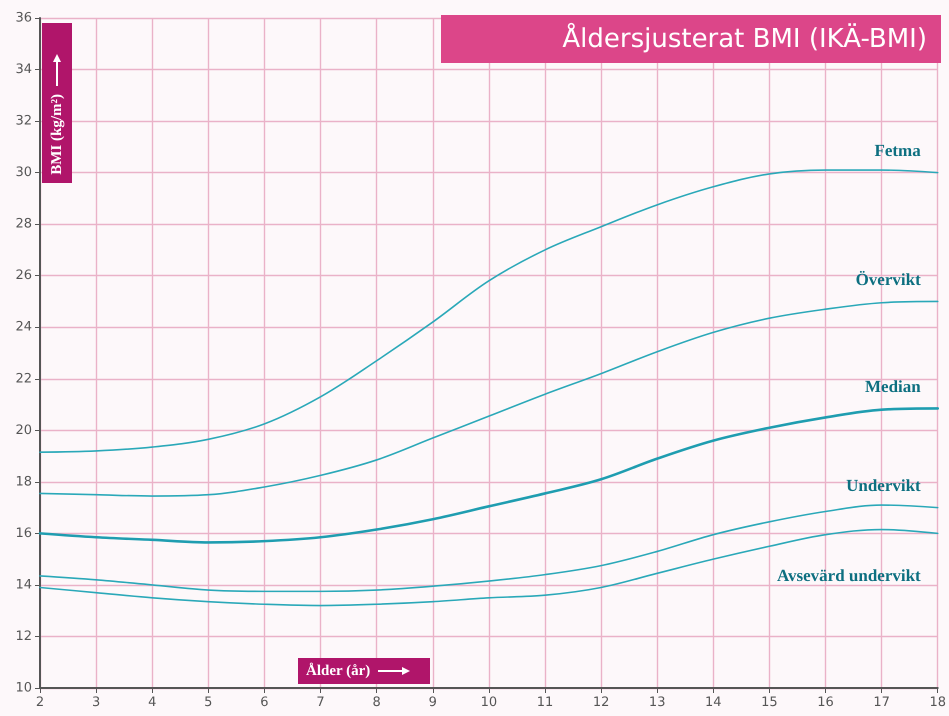 The height and width of the screenshot is (716, 949). I want to click on y-tick-label: 30, so click(23, 172).